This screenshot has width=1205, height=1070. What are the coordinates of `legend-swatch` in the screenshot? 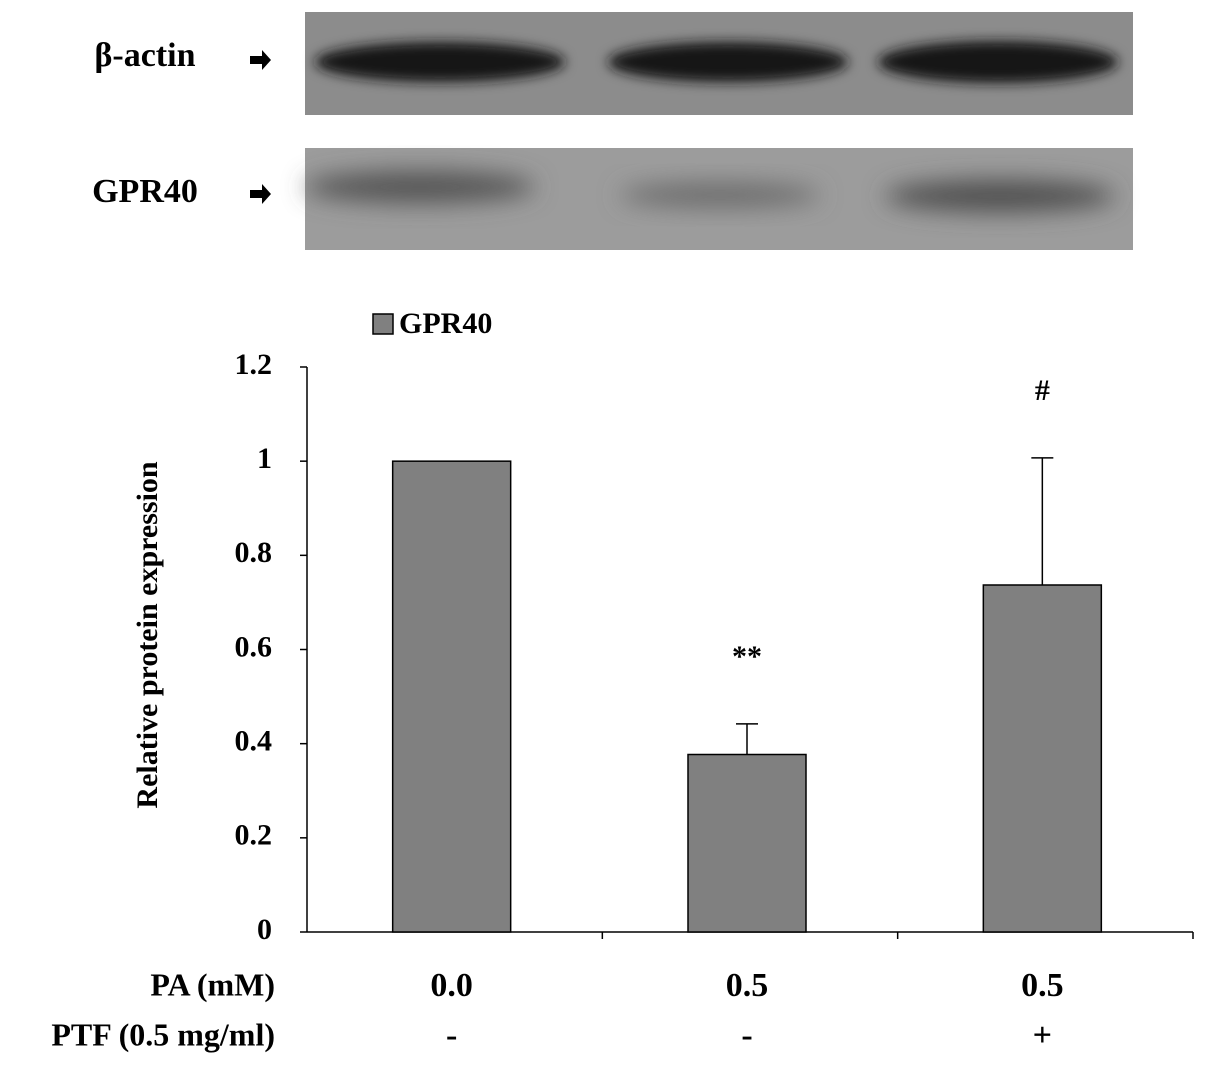 It's located at (383, 324).